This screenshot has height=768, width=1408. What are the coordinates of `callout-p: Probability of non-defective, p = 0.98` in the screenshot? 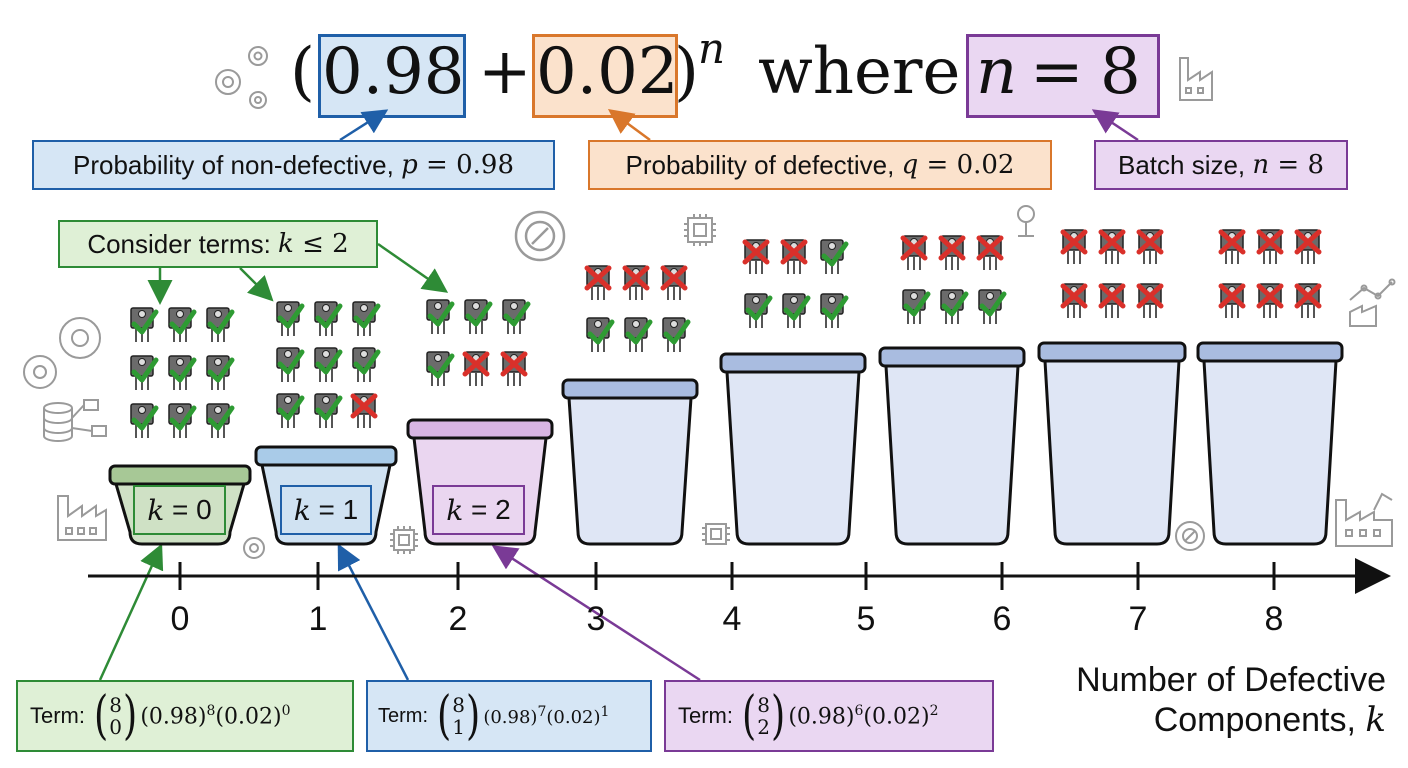 It's located at (293, 165).